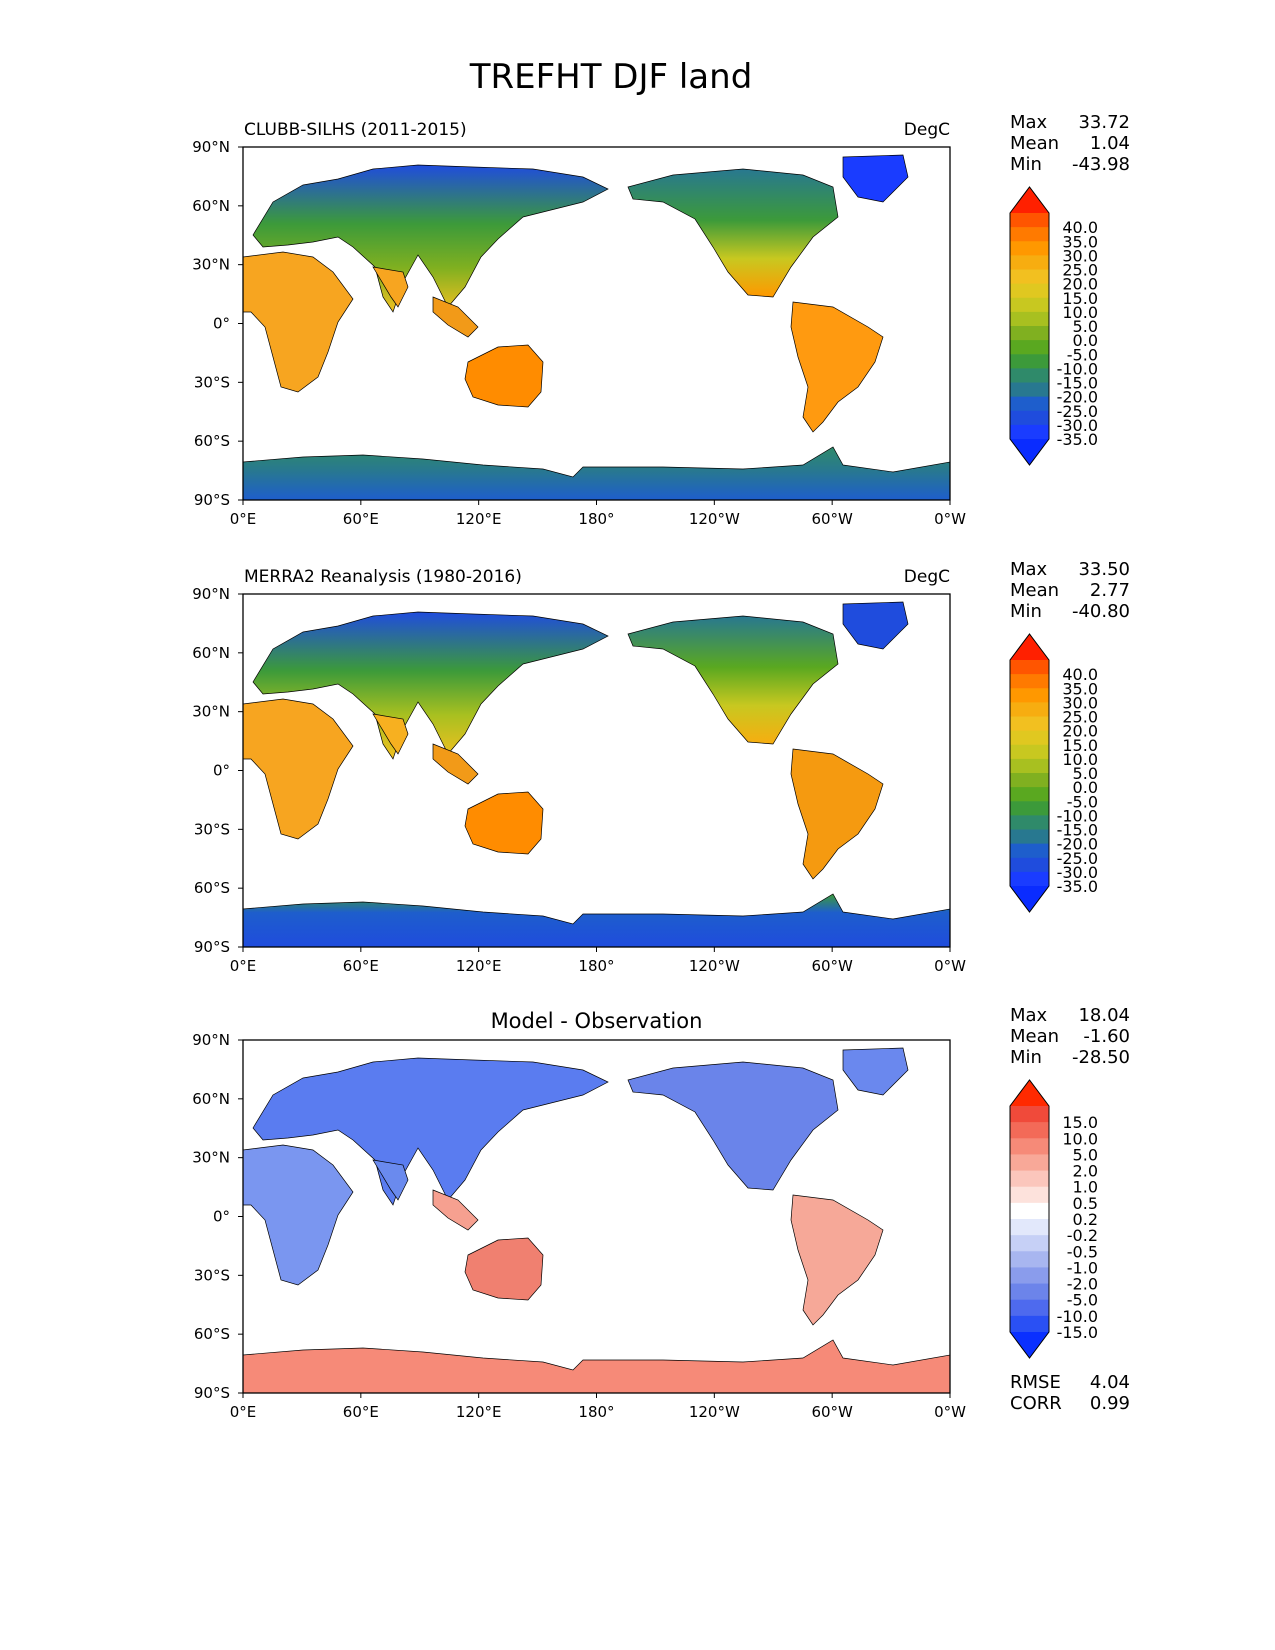 The image size is (1275, 1650). Describe the element at coordinates (1080, 298) in the screenshot. I see `colorbar-label: 15.0` at that location.